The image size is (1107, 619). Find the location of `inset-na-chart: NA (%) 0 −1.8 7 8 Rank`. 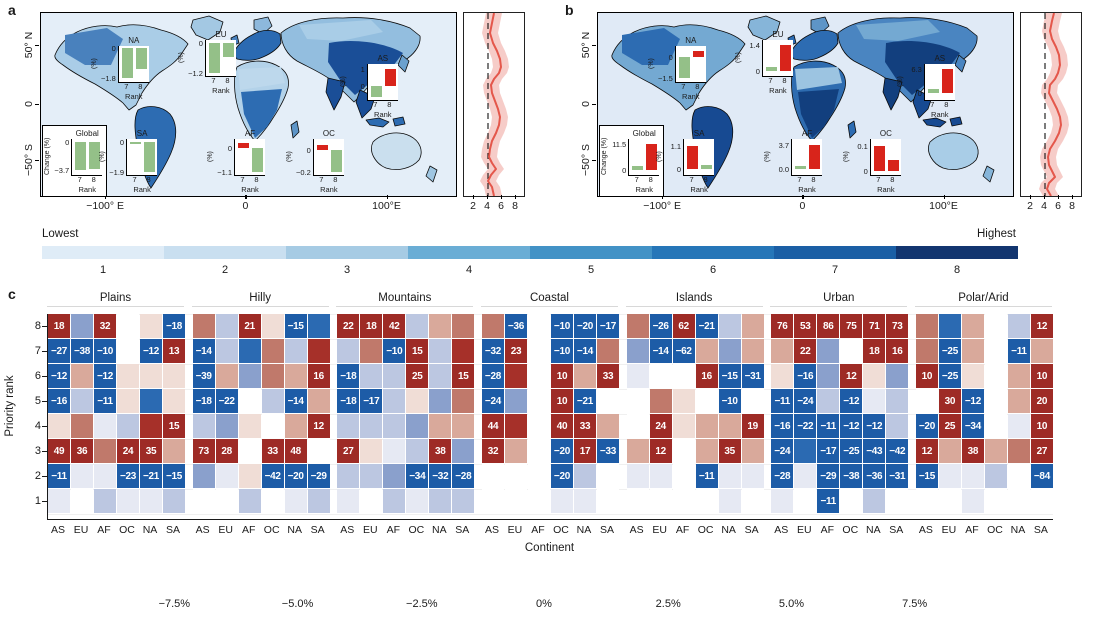

inset-na-chart: NA (%) 0 −1.8 7 8 Rank is located at coordinates (120, 68).